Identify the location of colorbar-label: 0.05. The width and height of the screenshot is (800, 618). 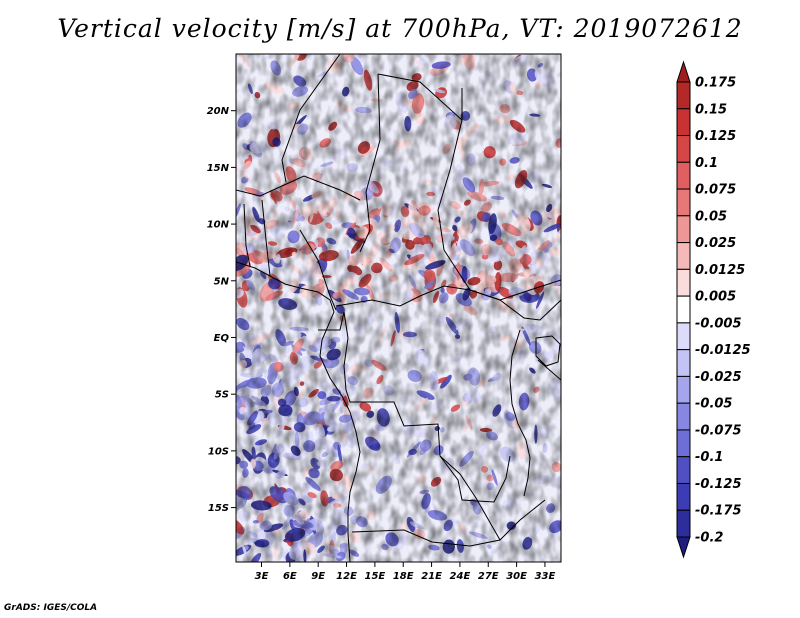
(711, 216).